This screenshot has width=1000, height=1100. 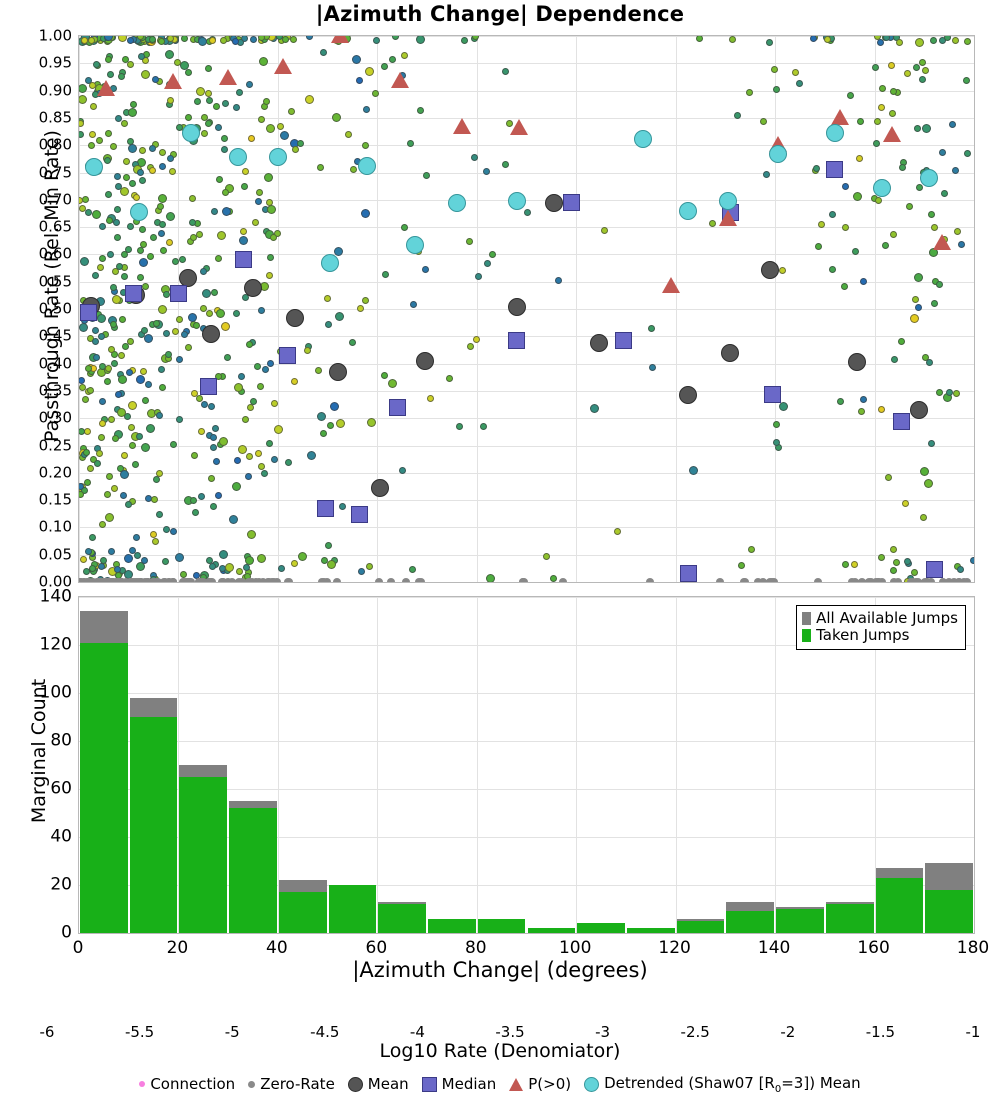 What do you see at coordinates (973, 1032) in the screenshot?
I see `colorbar-tick: -1` at bounding box center [973, 1032].